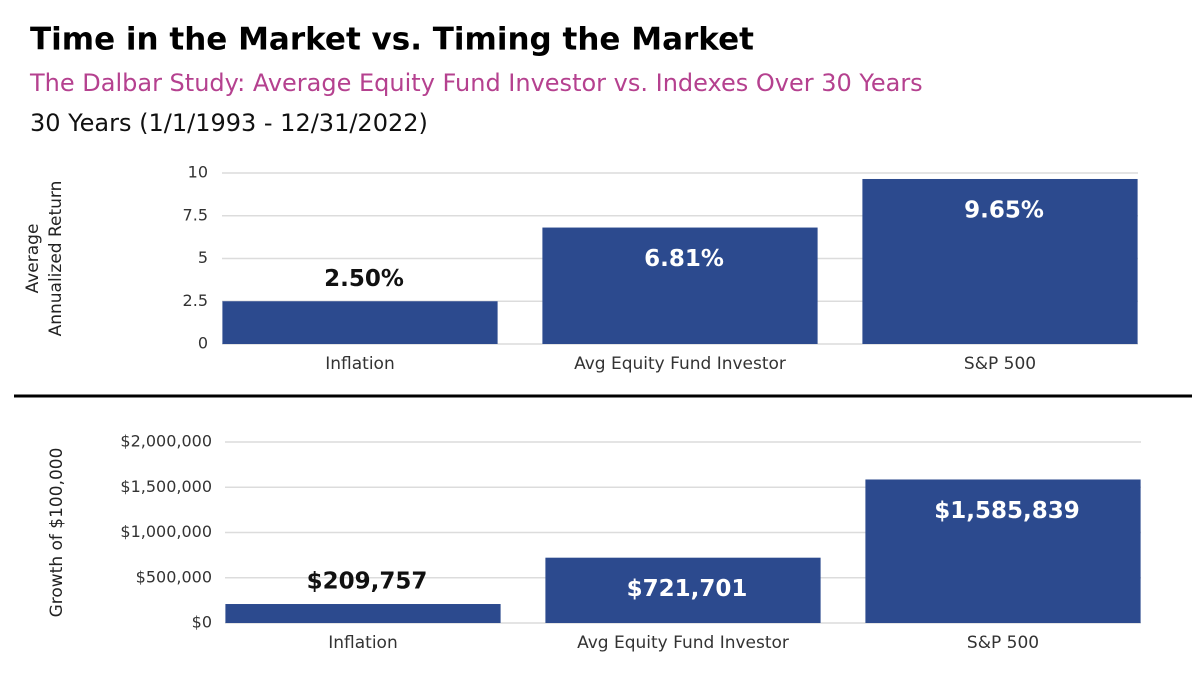  Describe the element at coordinates (687, 589) in the screenshot. I see `value-label: $721,701` at that location.